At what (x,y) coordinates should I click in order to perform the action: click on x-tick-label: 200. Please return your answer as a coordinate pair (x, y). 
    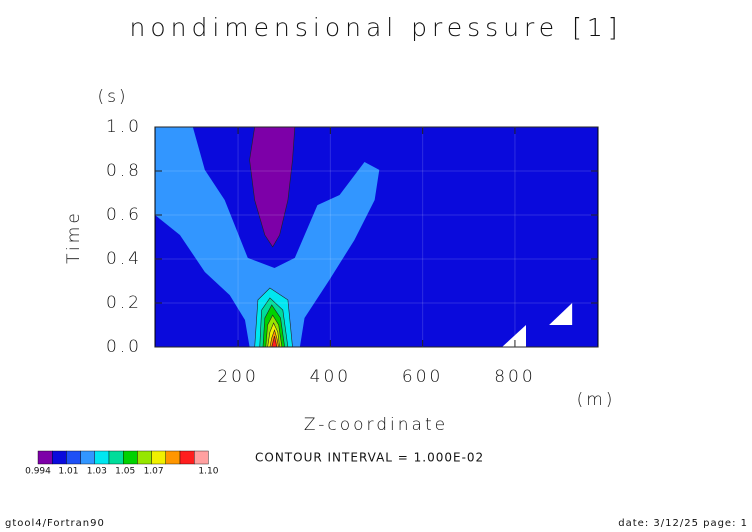
    Looking at the image, I should click on (237, 377).